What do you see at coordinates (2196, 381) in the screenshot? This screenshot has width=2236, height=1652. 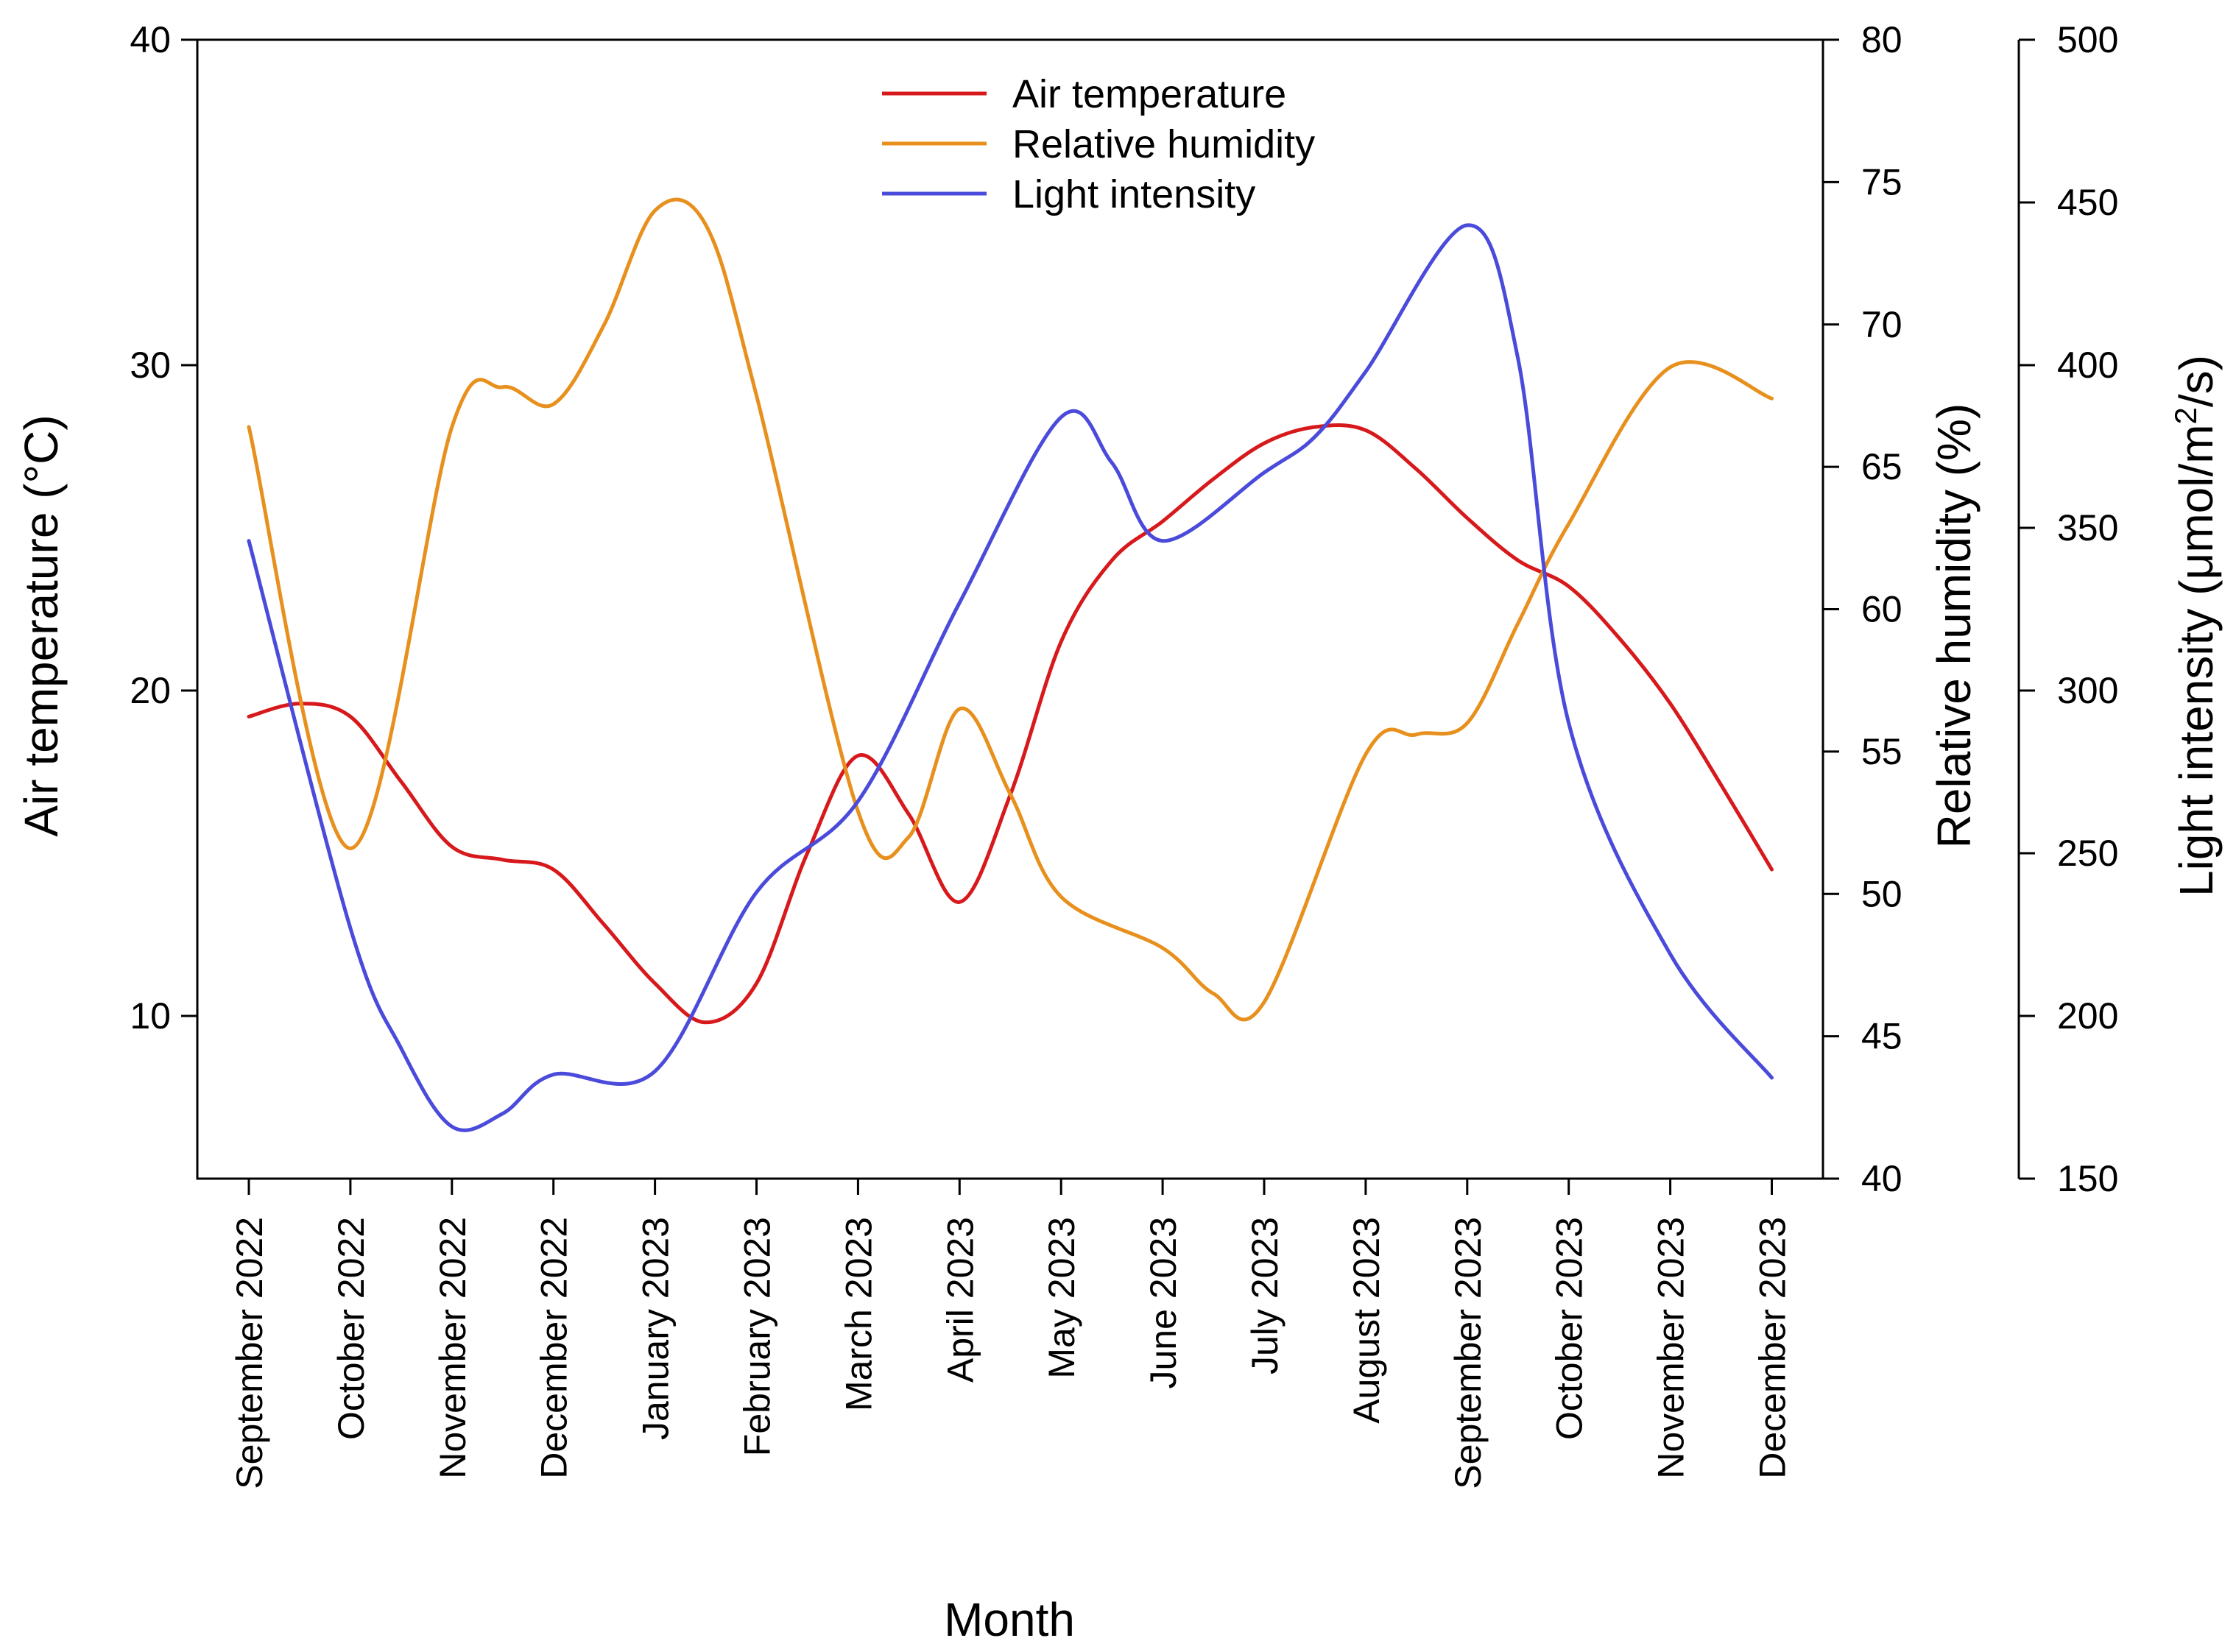 I see `right2-axis-title-suffix: /s)` at bounding box center [2196, 381].